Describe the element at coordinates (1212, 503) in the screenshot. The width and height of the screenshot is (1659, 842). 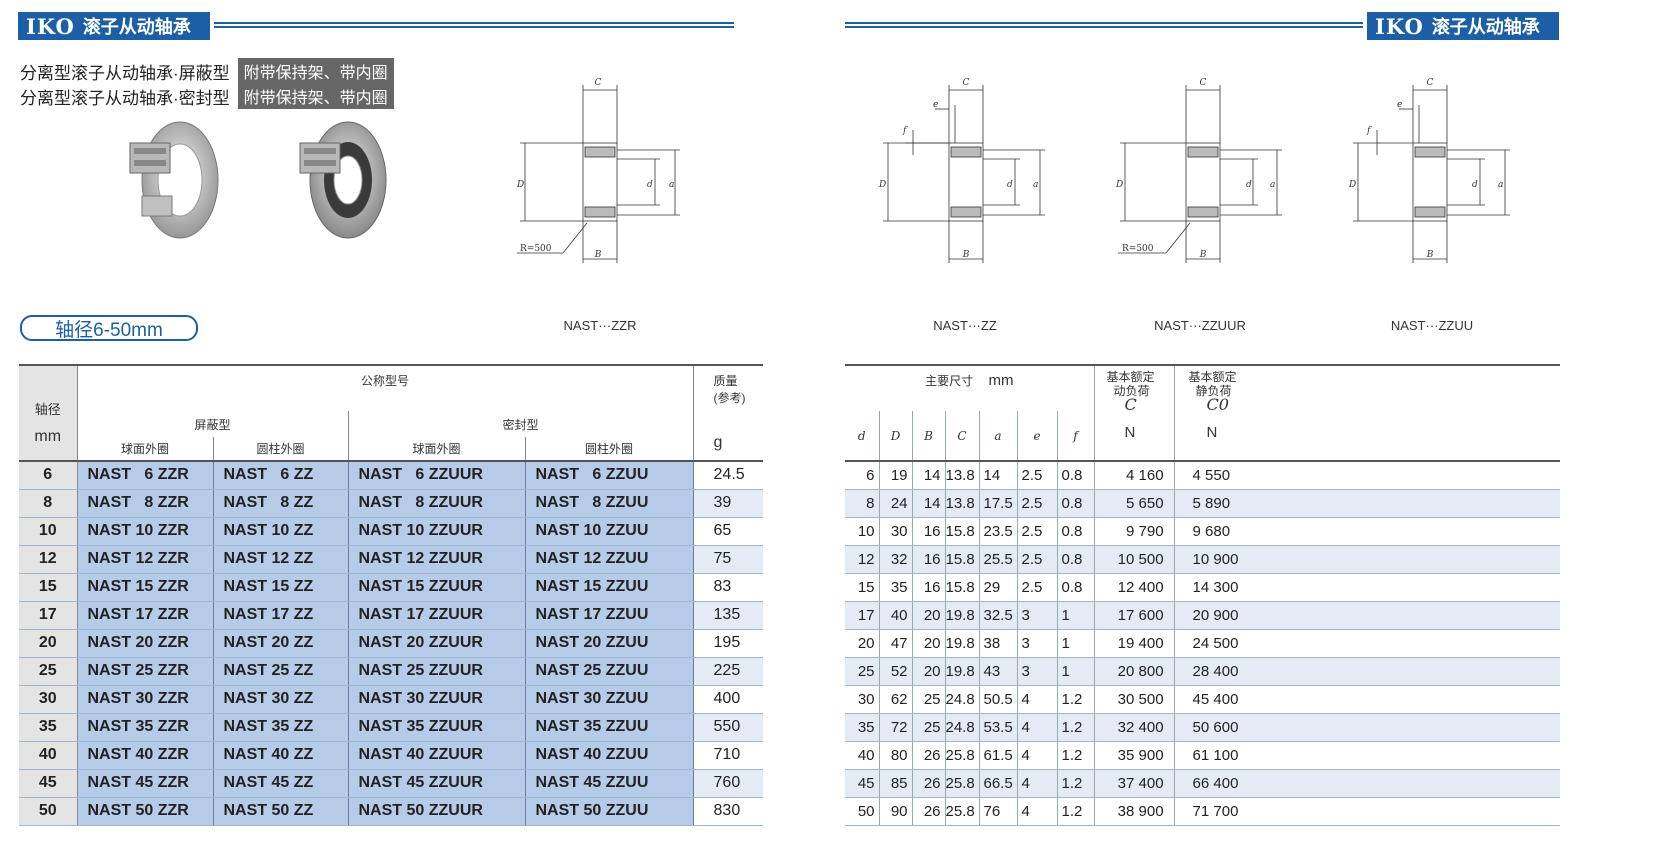
I see `static-load: 5 890` at that location.